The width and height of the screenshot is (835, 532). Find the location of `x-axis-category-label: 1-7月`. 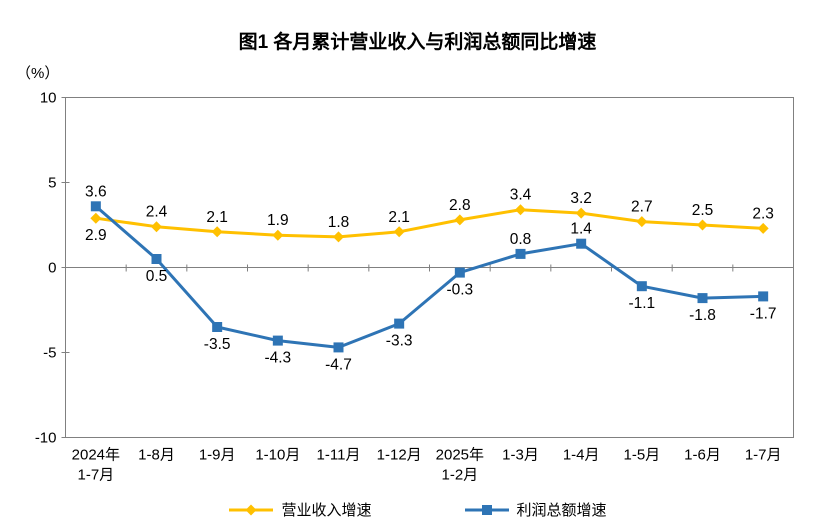

x-axis-category-label: 1-7月 is located at coordinates (763, 455).